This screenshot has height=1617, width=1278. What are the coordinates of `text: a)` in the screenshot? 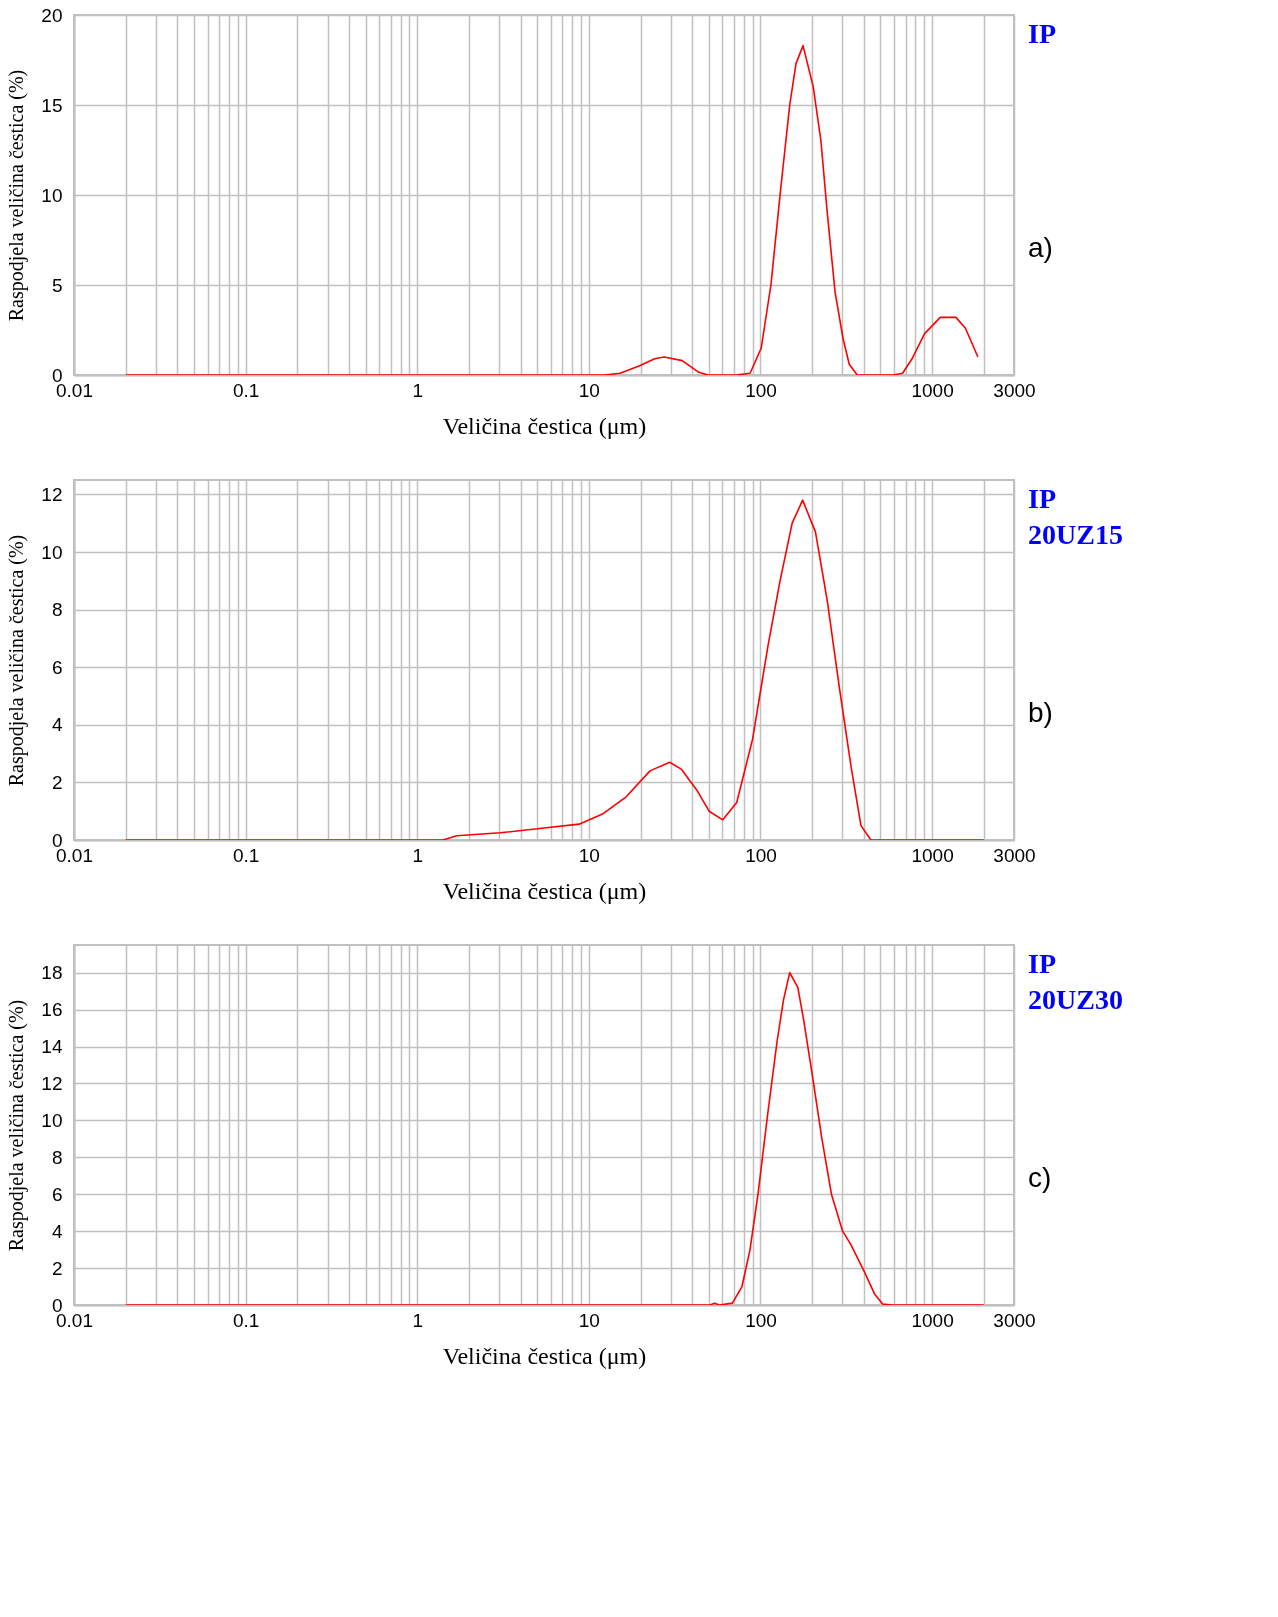 It's located at (1040, 247).